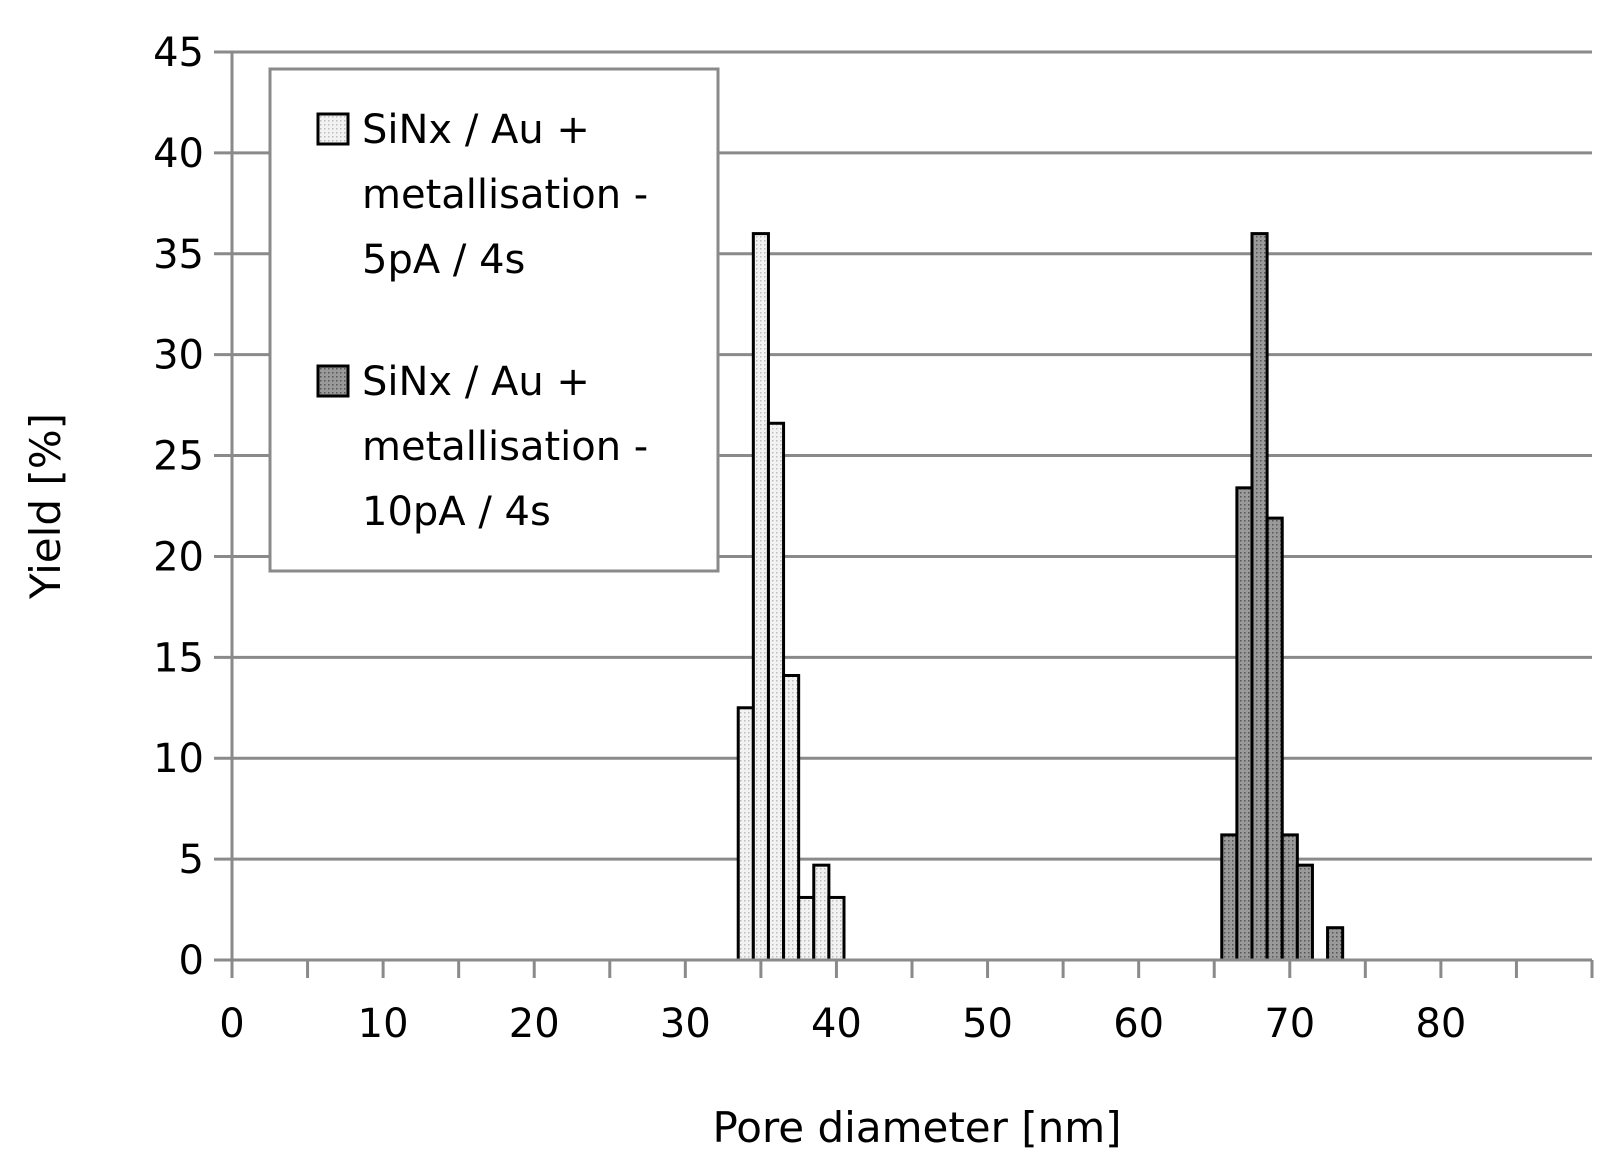 Image resolution: width=1615 pixels, height=1168 pixels. What do you see at coordinates (383, 1024) in the screenshot?
I see `x-tick-label: 10` at bounding box center [383, 1024].